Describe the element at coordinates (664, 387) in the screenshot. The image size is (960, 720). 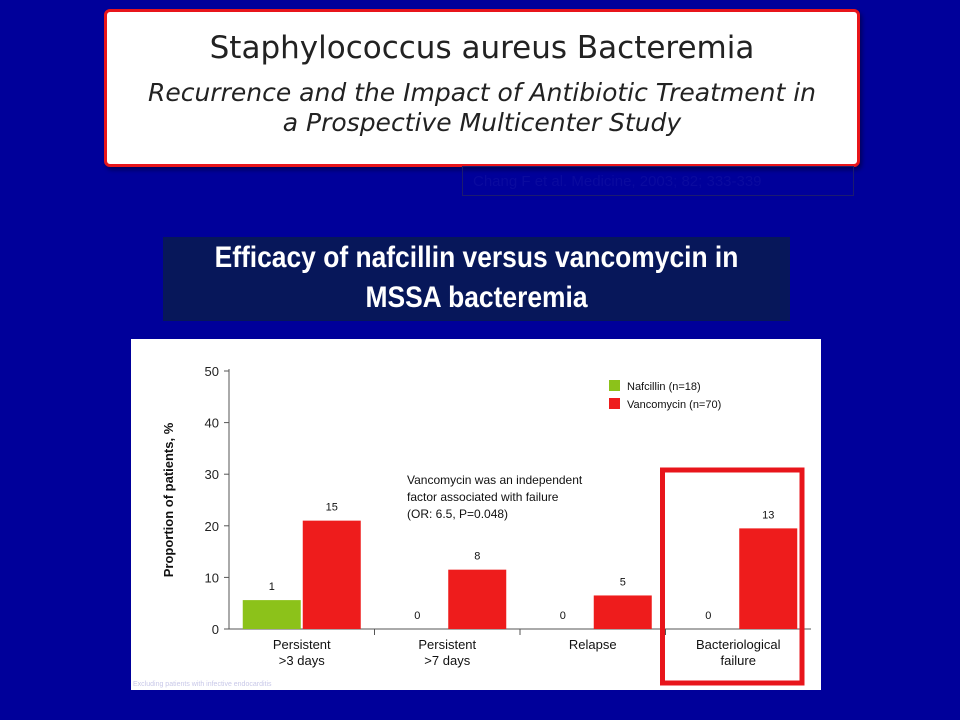
I see `legend-label: Nafcillin (n=18)` at that location.